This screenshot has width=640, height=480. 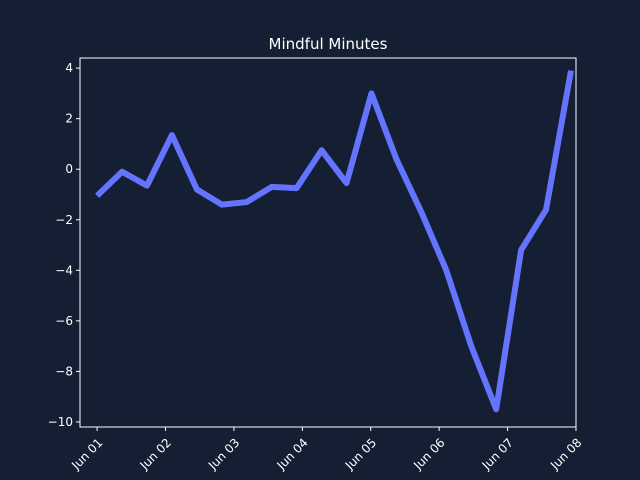 I want to click on x-tick-label: Jun 04, so click(x=291, y=454).